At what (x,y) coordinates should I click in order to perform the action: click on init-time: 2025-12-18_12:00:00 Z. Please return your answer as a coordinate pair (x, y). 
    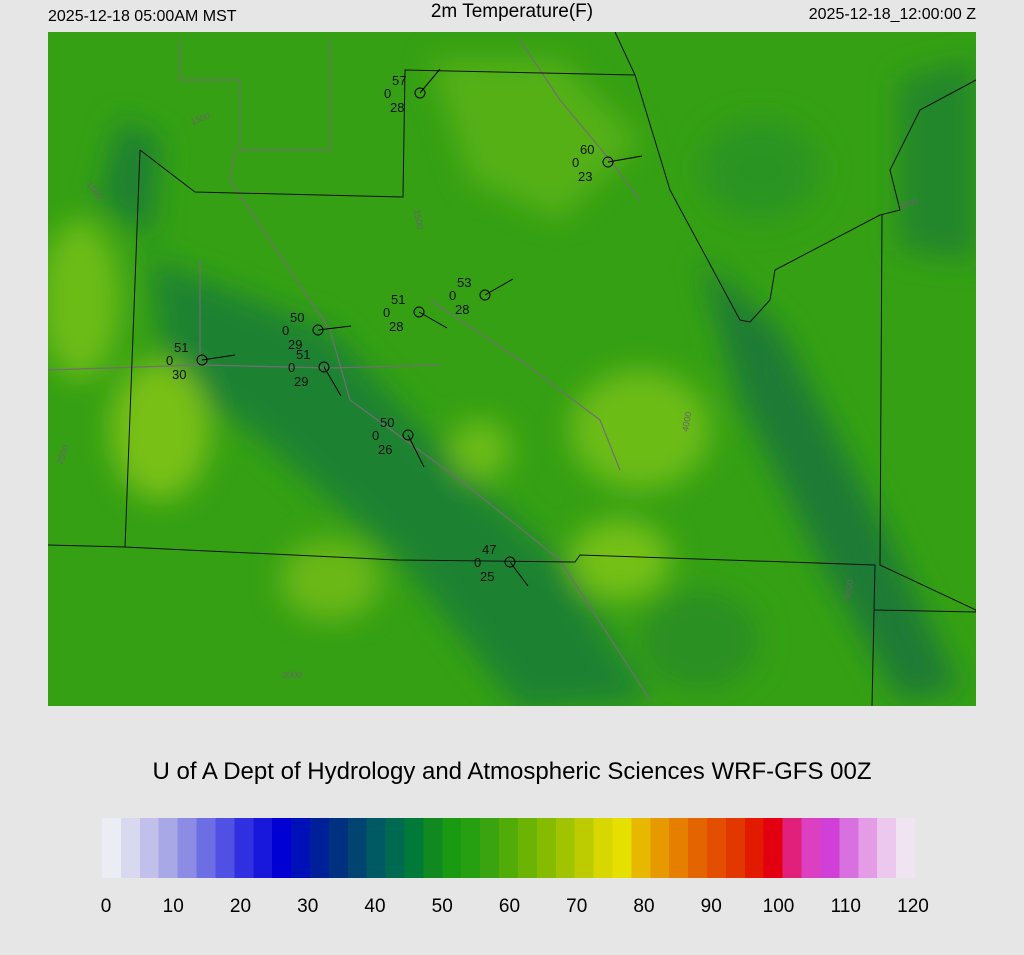
    Looking at the image, I should click on (892, 14).